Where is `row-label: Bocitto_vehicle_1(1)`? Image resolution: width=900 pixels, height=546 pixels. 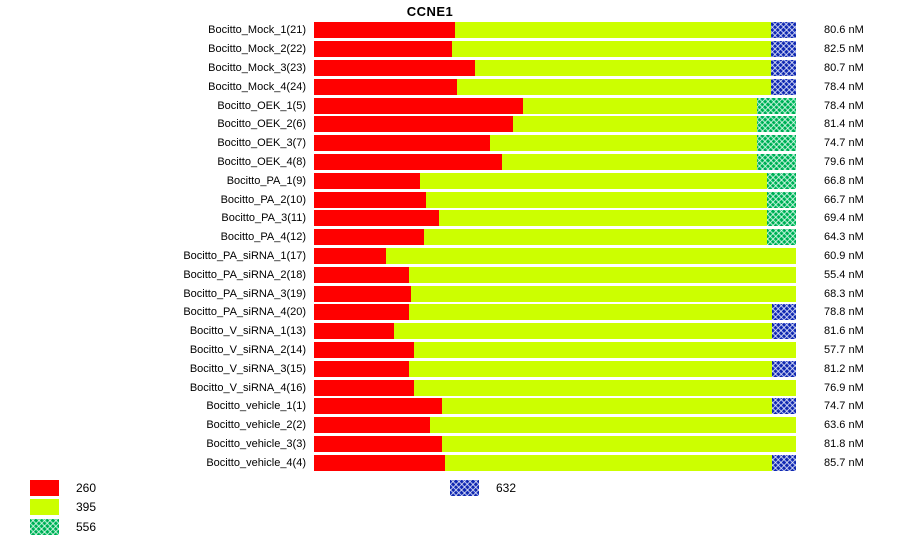 row-label: Bocitto_vehicle_1(1) is located at coordinates (256, 406).